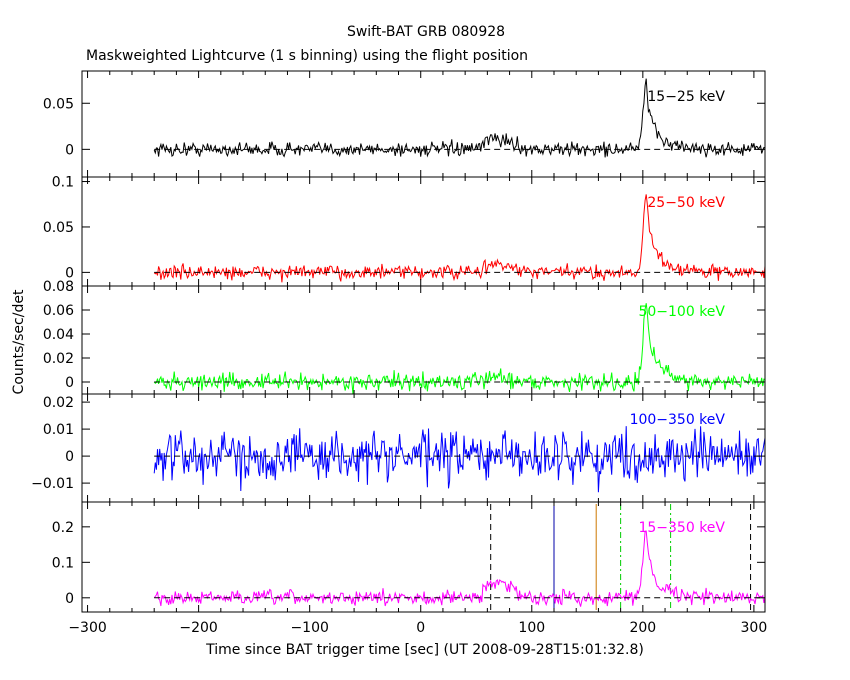 This screenshot has width=850, height=680. I want to click on y-tick-label: 0.01, so click(58, 430).